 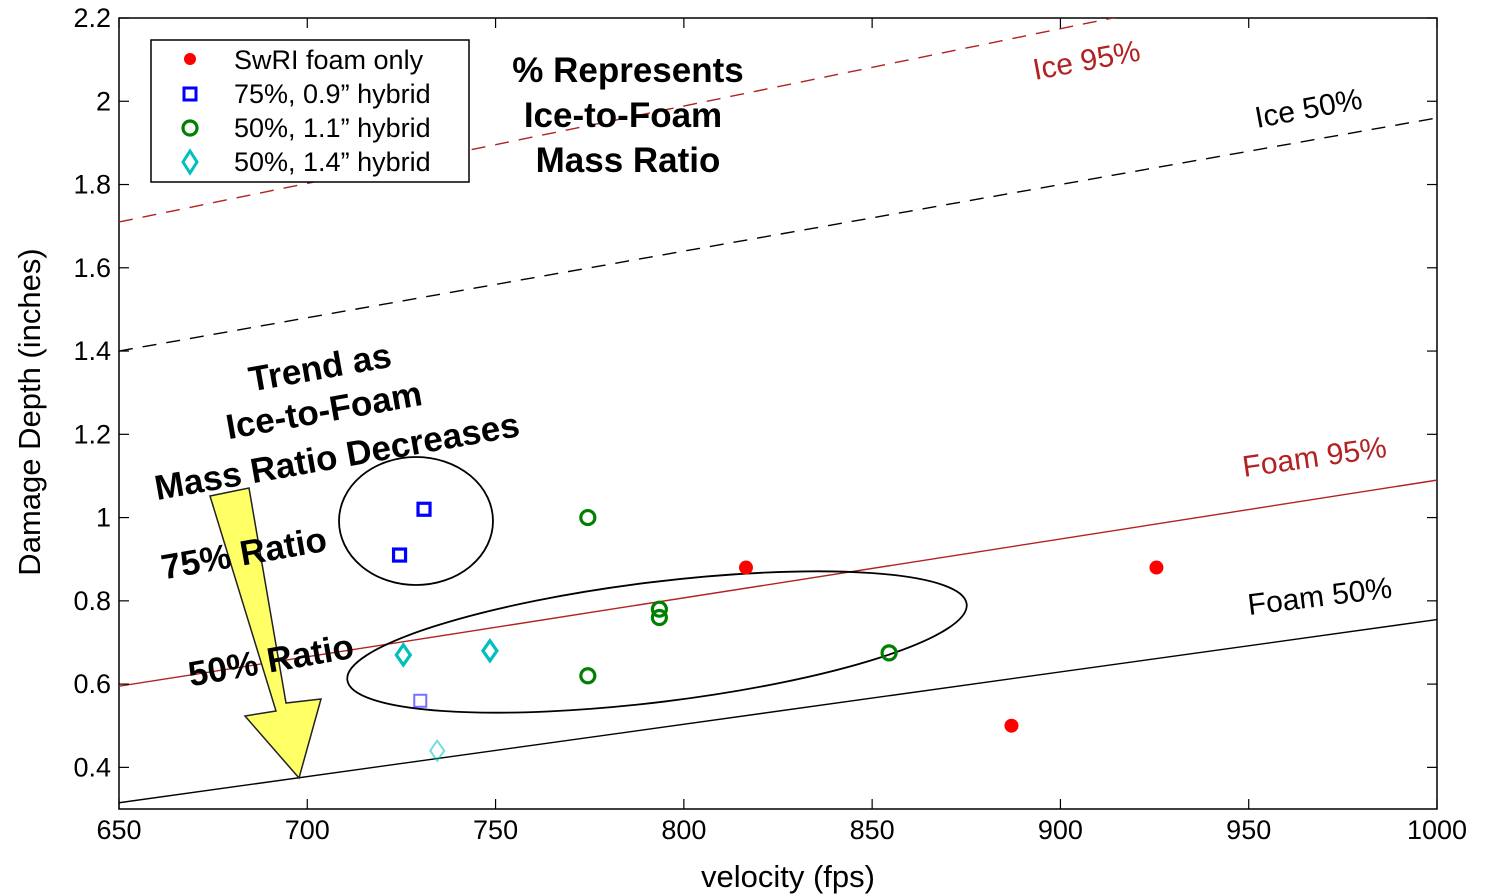 I want to click on mass-ratio-note-line1: % Represents, so click(x=627, y=70).